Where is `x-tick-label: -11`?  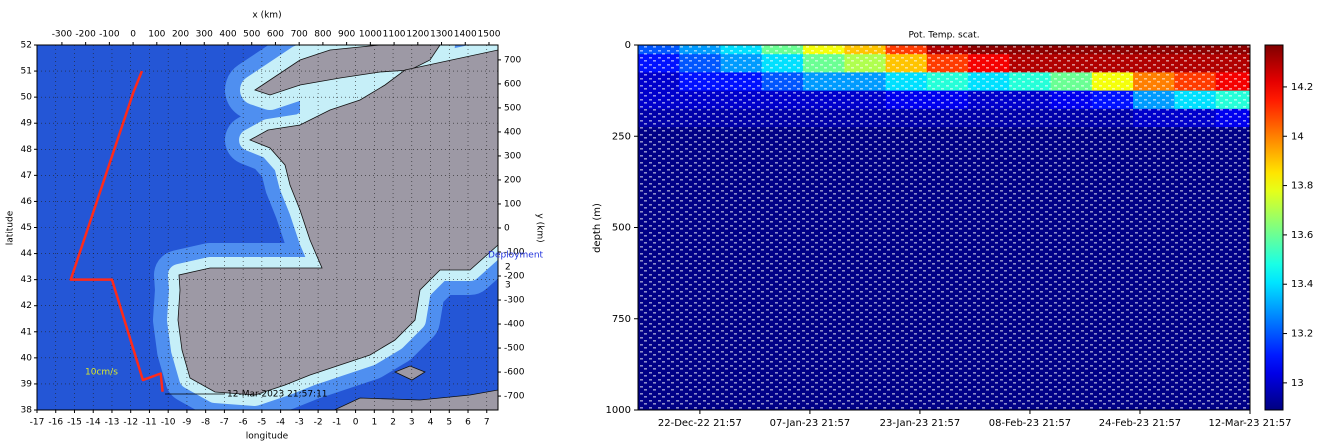
x-tick-label: -11 is located at coordinates (149, 423).